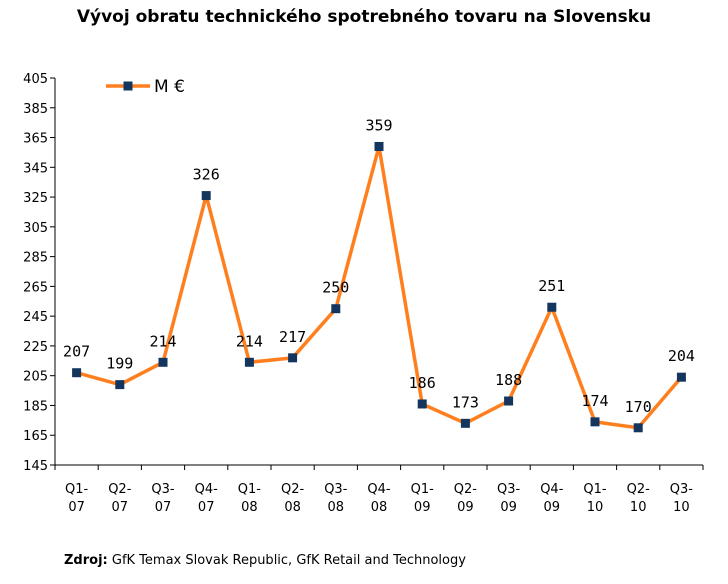  I want to click on data-label: 326, so click(206, 175).